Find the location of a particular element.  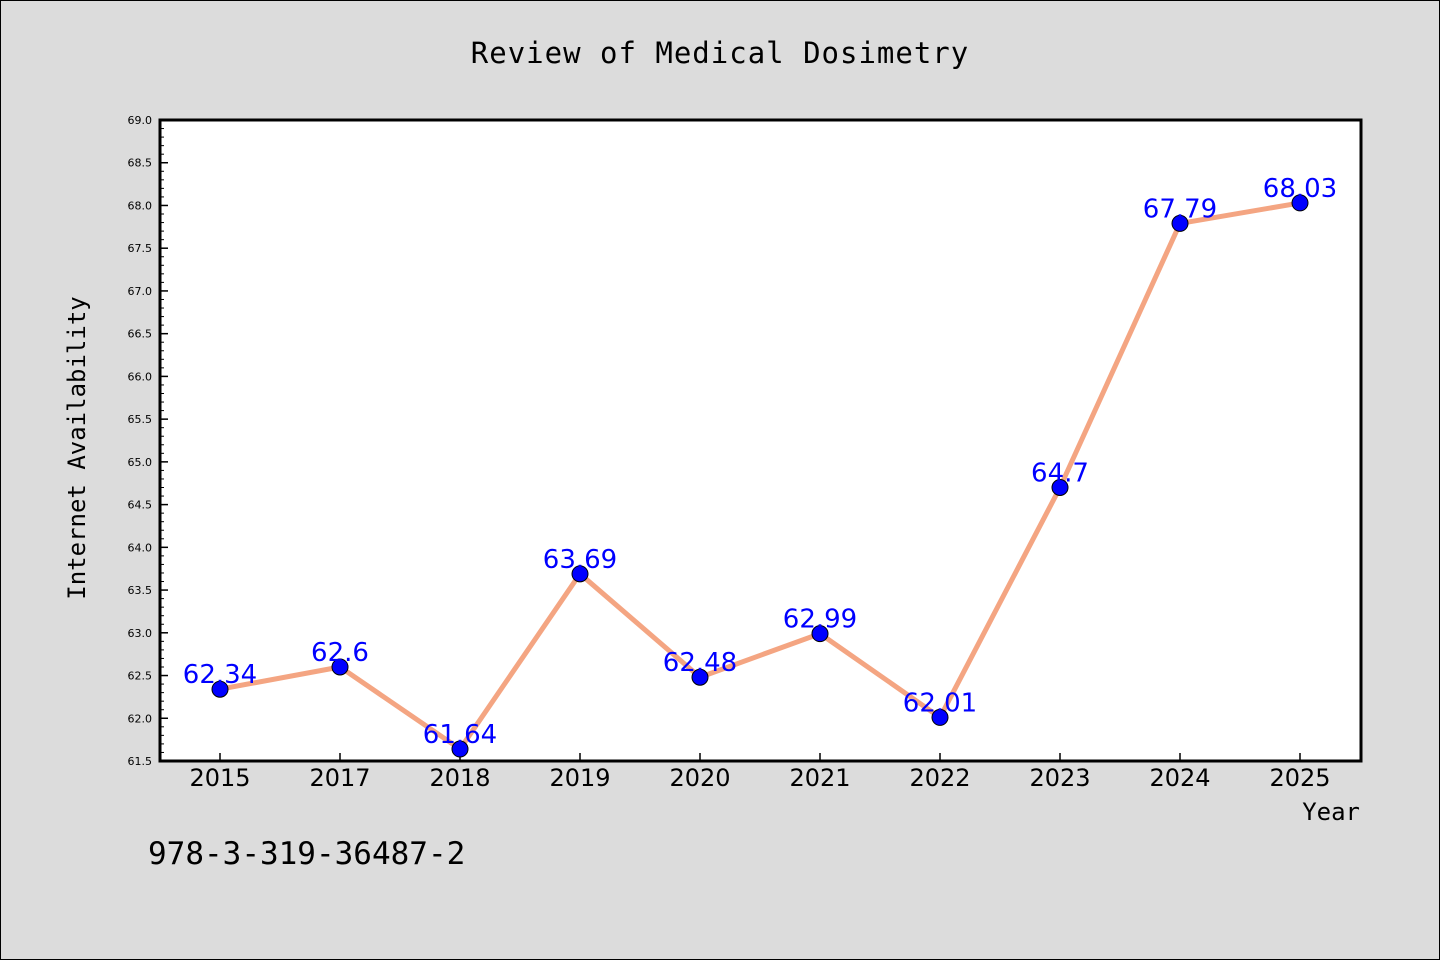

data-label: 68.03 is located at coordinates (1300, 189).